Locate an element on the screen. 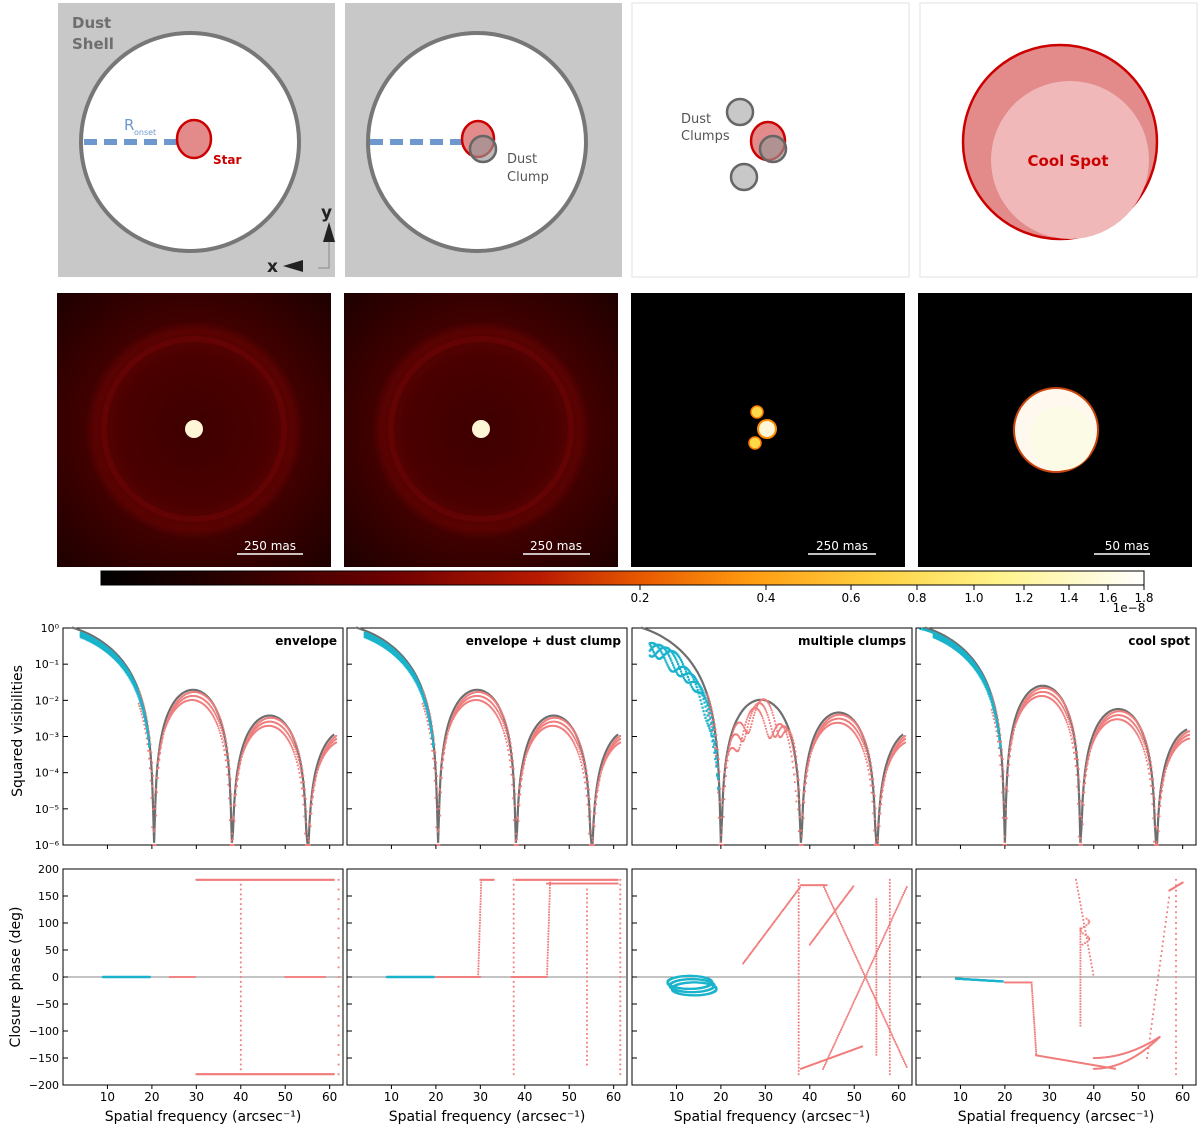 The height and width of the screenshot is (1131, 1200). colorbar-tick-label: 1.6 is located at coordinates (1107, 598).